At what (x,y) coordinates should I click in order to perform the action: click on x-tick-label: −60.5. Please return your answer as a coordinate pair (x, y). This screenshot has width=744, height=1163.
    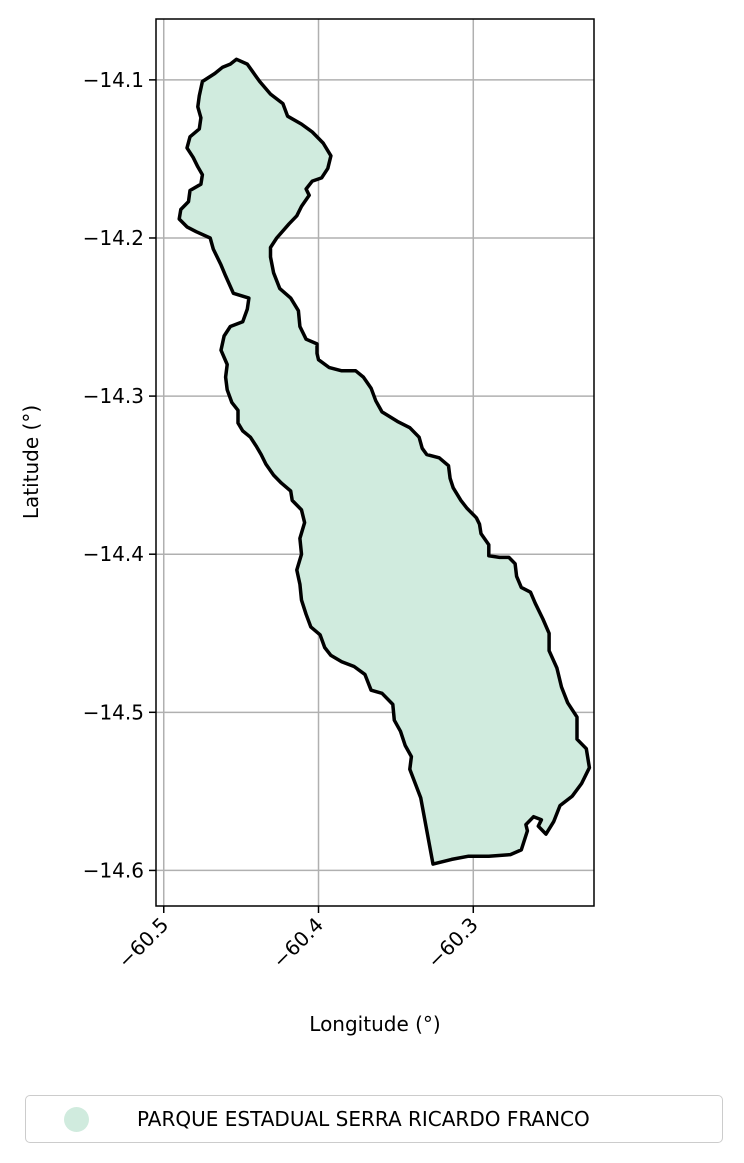
    Looking at the image, I should click on (143, 943).